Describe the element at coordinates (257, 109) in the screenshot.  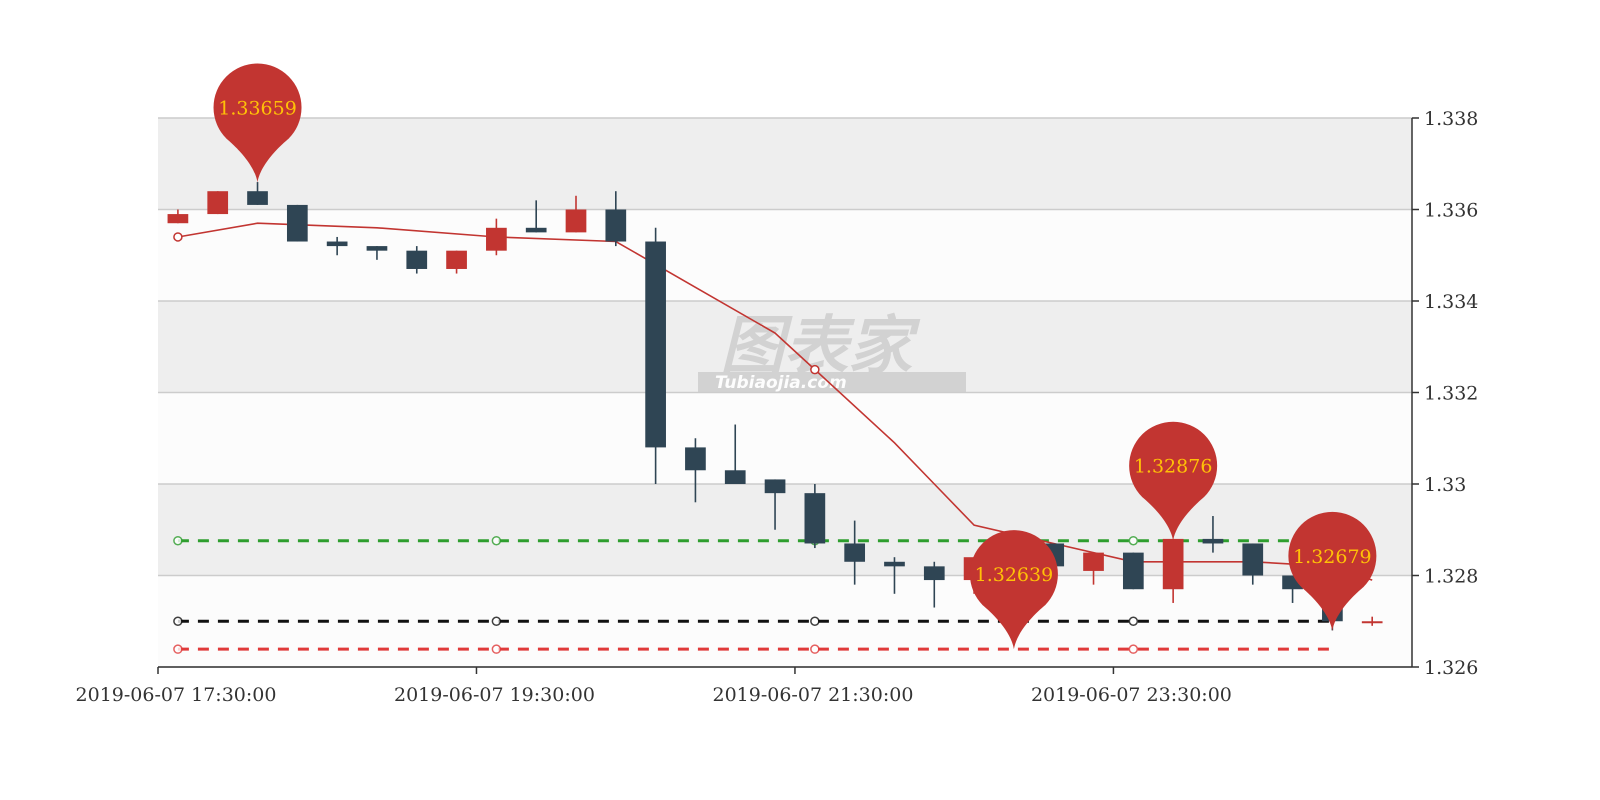
I see `pin-label: 1.33659` at that location.